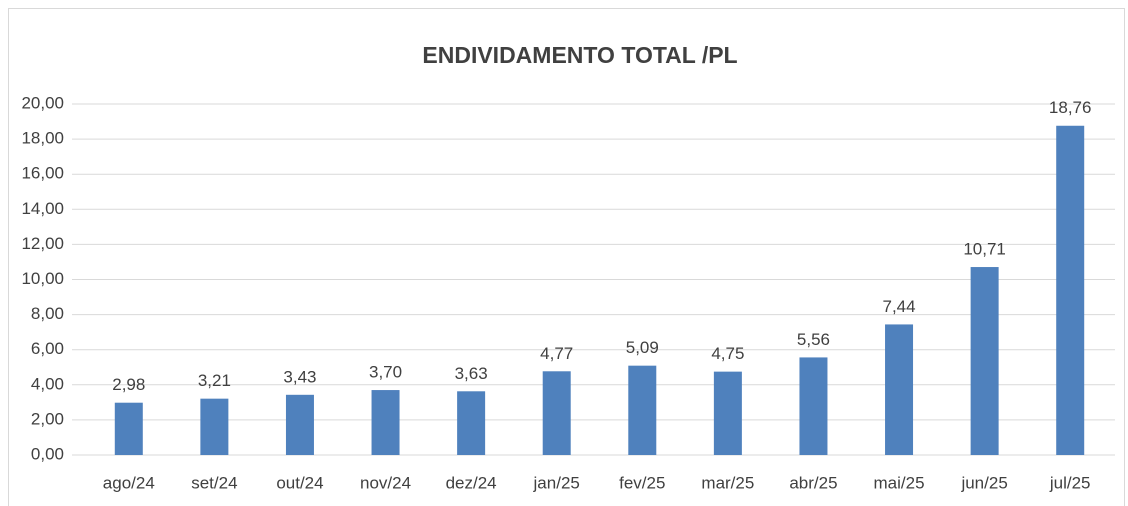 This screenshot has height=506, width=1128. I want to click on y-tick-label: 16,00, so click(42, 173).